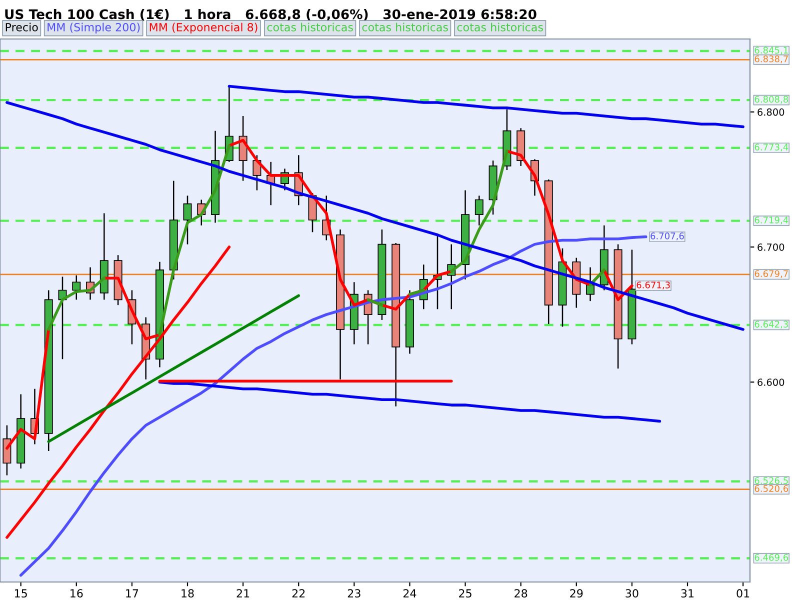  Describe the element at coordinates (771, 324) in the screenshot. I see `ref-line-label: 6.642,3` at that location.